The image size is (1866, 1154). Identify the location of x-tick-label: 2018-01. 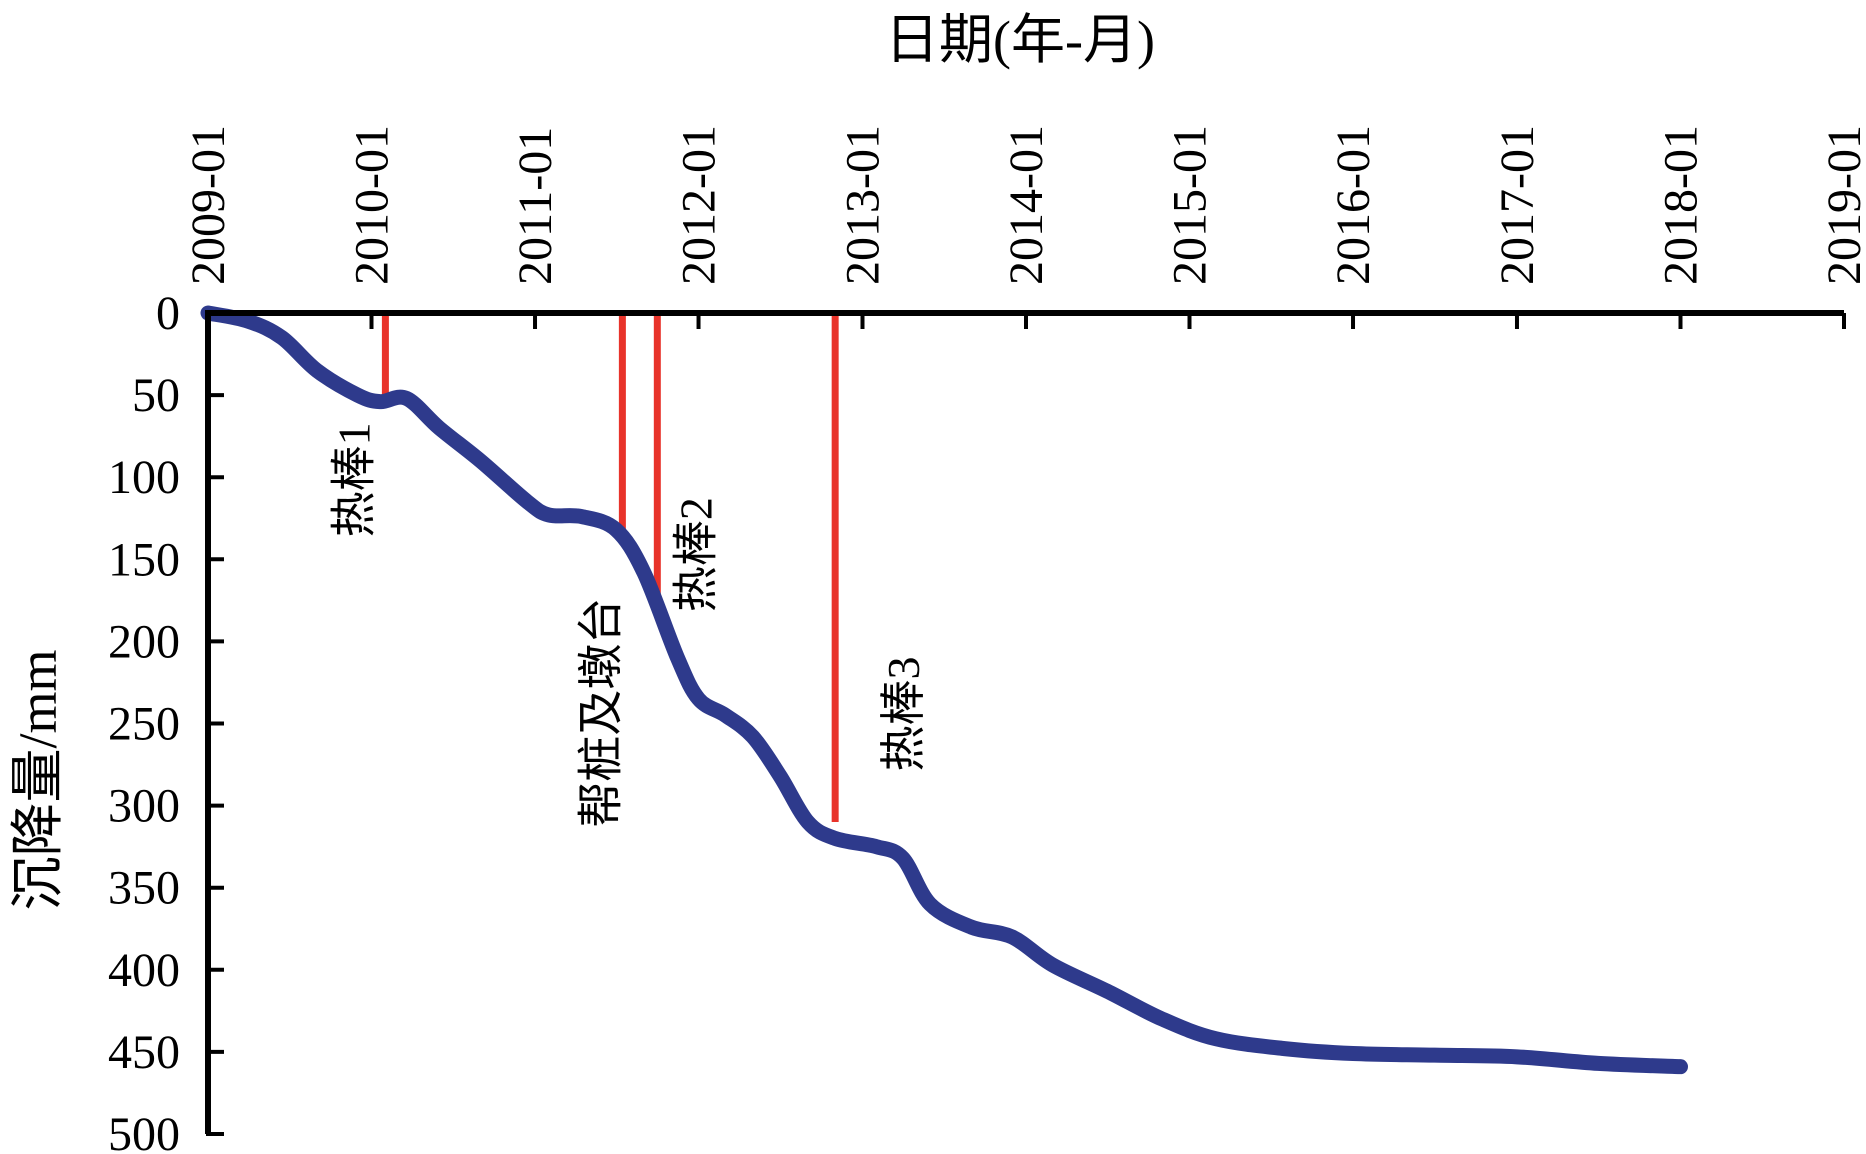
(1680, 205).